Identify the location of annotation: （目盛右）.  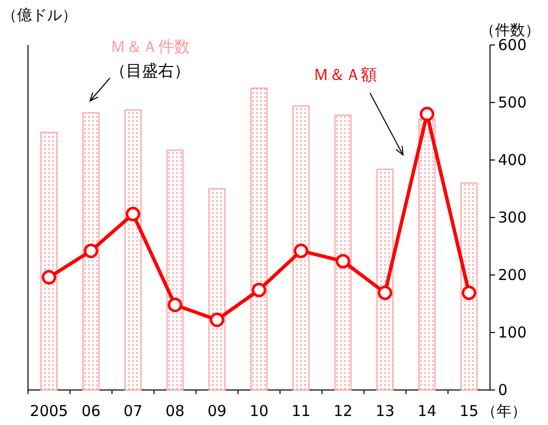
(150, 70).